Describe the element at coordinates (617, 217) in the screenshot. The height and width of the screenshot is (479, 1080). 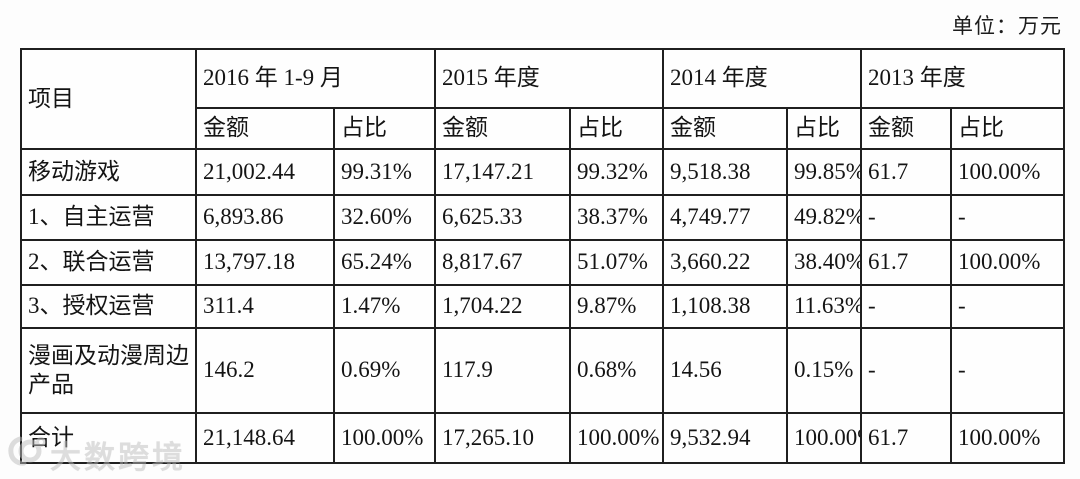
I see `value-cell: 38.37%` at that location.